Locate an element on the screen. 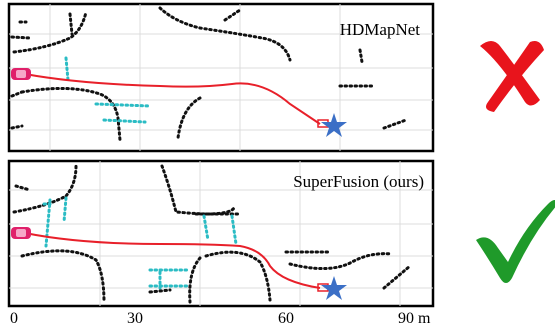  check-icon is located at coordinates (515, 241).